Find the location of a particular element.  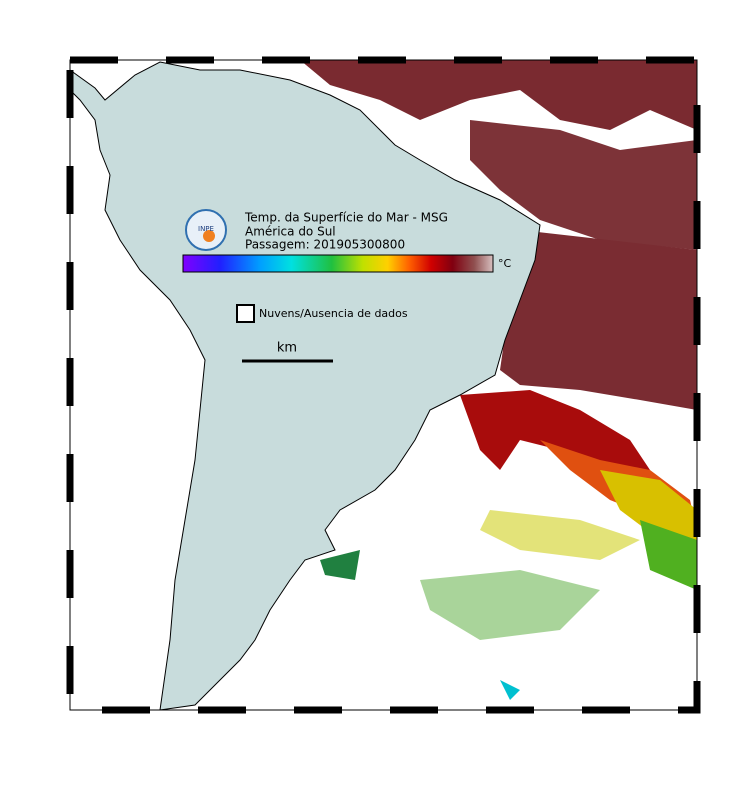

logo: INPE is located at coordinates (206, 230).